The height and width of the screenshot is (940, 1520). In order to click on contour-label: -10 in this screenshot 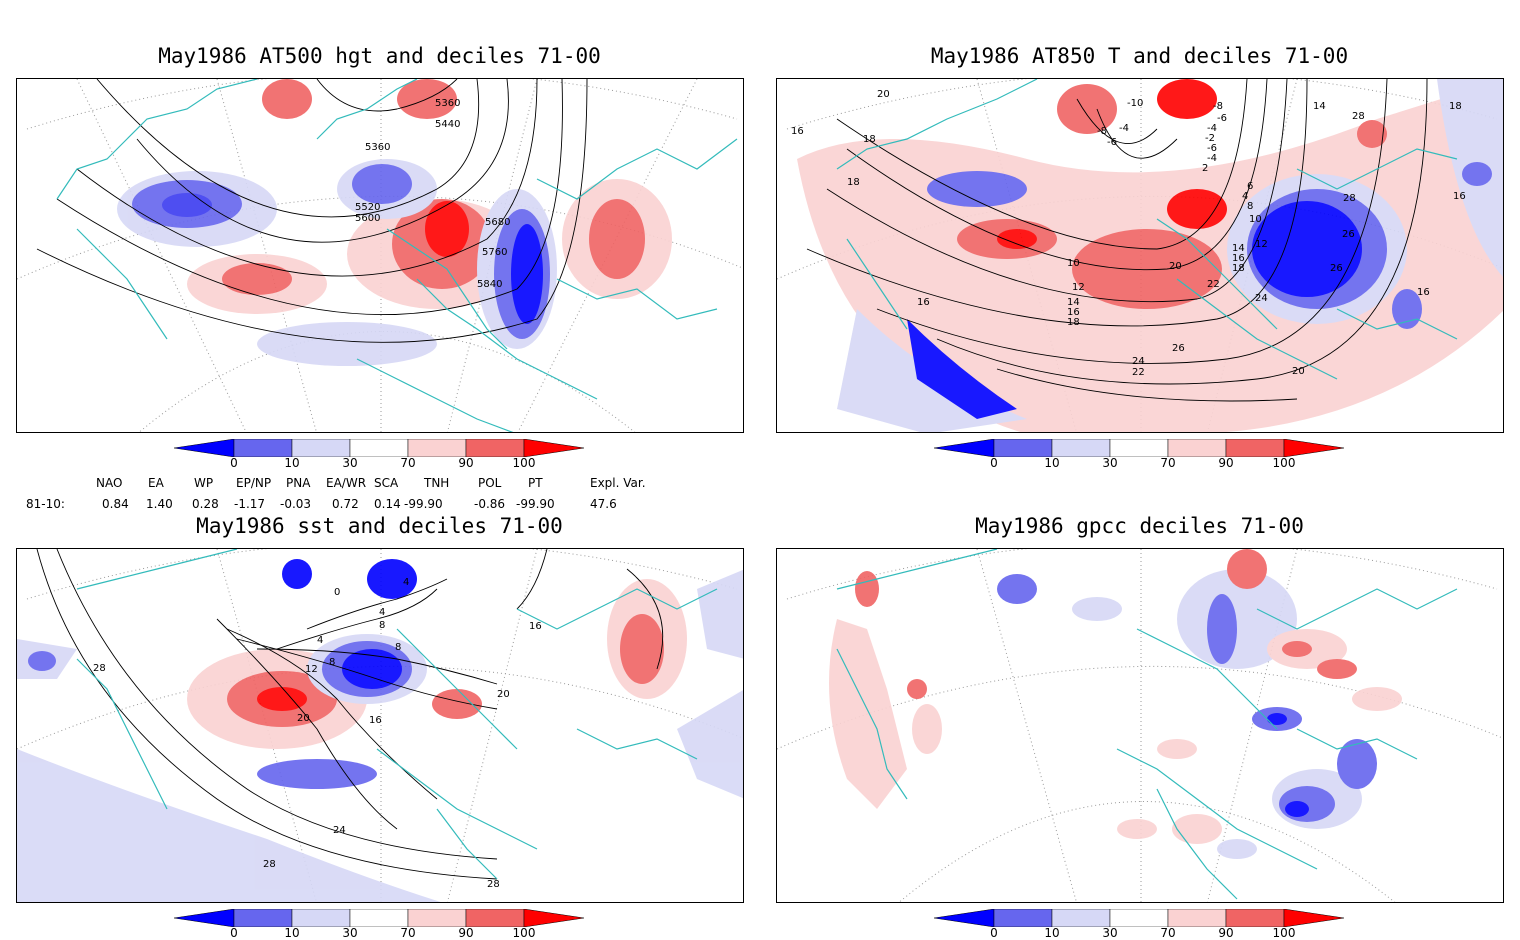, I will do `click(1135, 103)`.